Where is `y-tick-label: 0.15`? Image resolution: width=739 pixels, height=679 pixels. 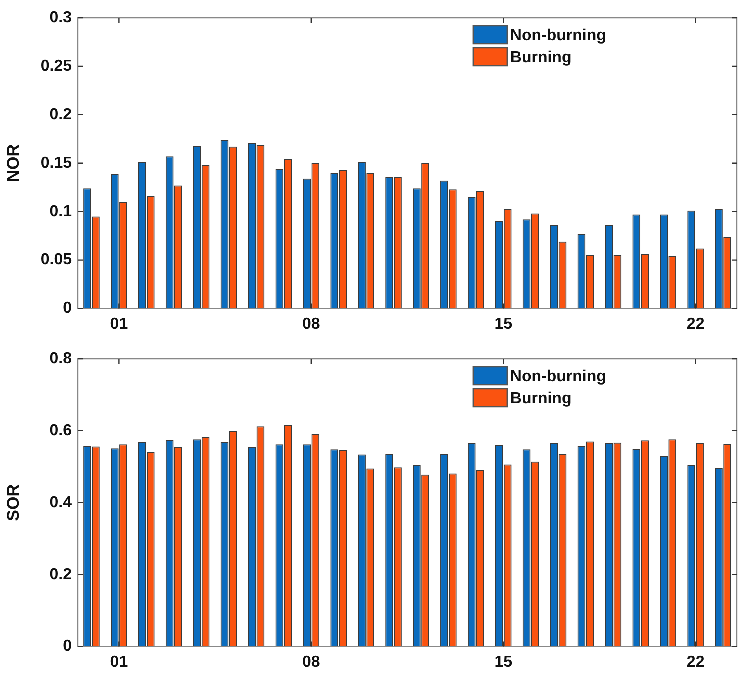 y-tick-label: 0.15 is located at coordinates (56, 163).